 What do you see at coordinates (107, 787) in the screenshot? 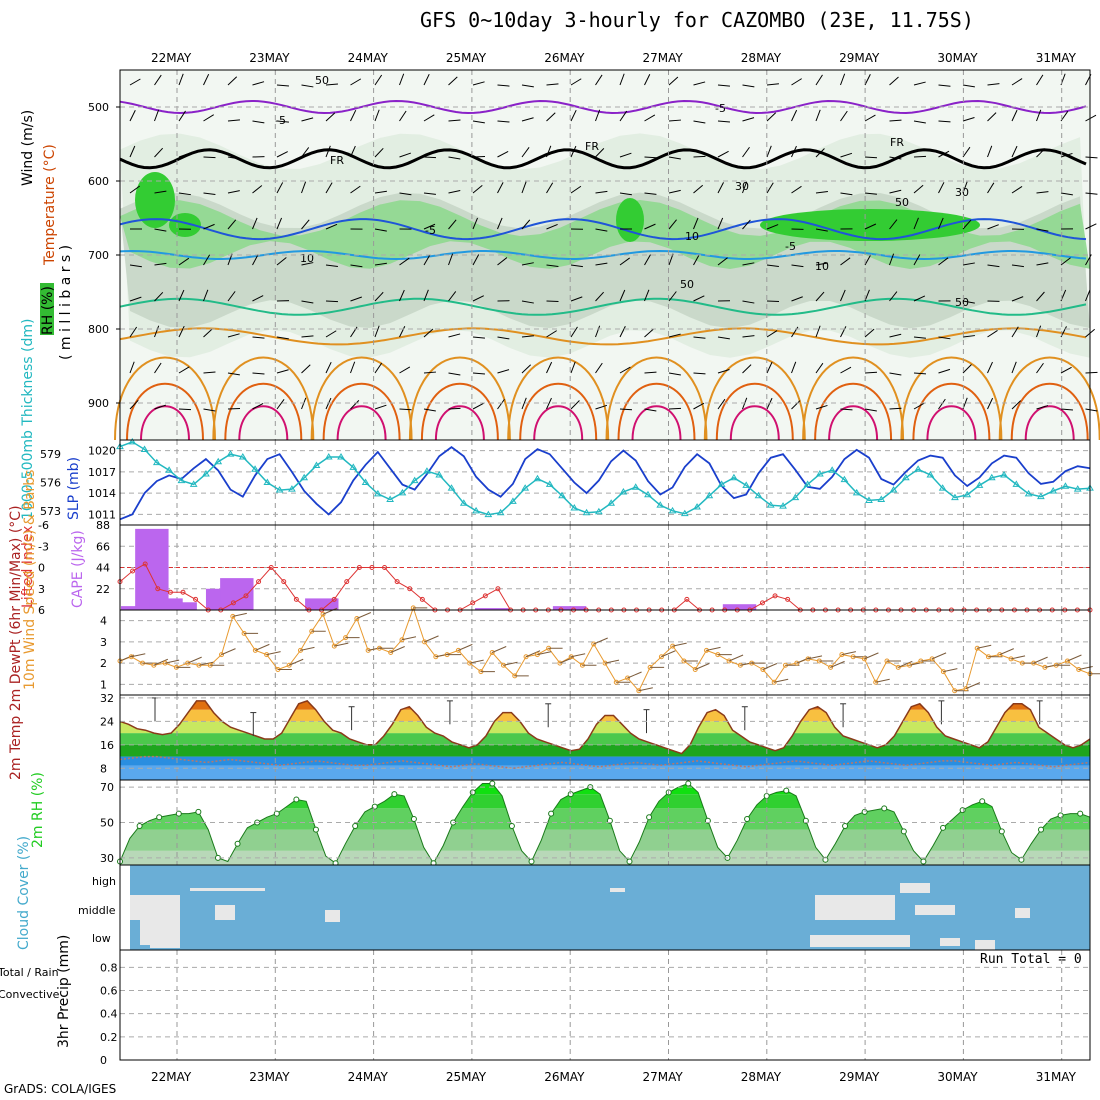
I see `rh-tick-label: 70` at bounding box center [107, 787].